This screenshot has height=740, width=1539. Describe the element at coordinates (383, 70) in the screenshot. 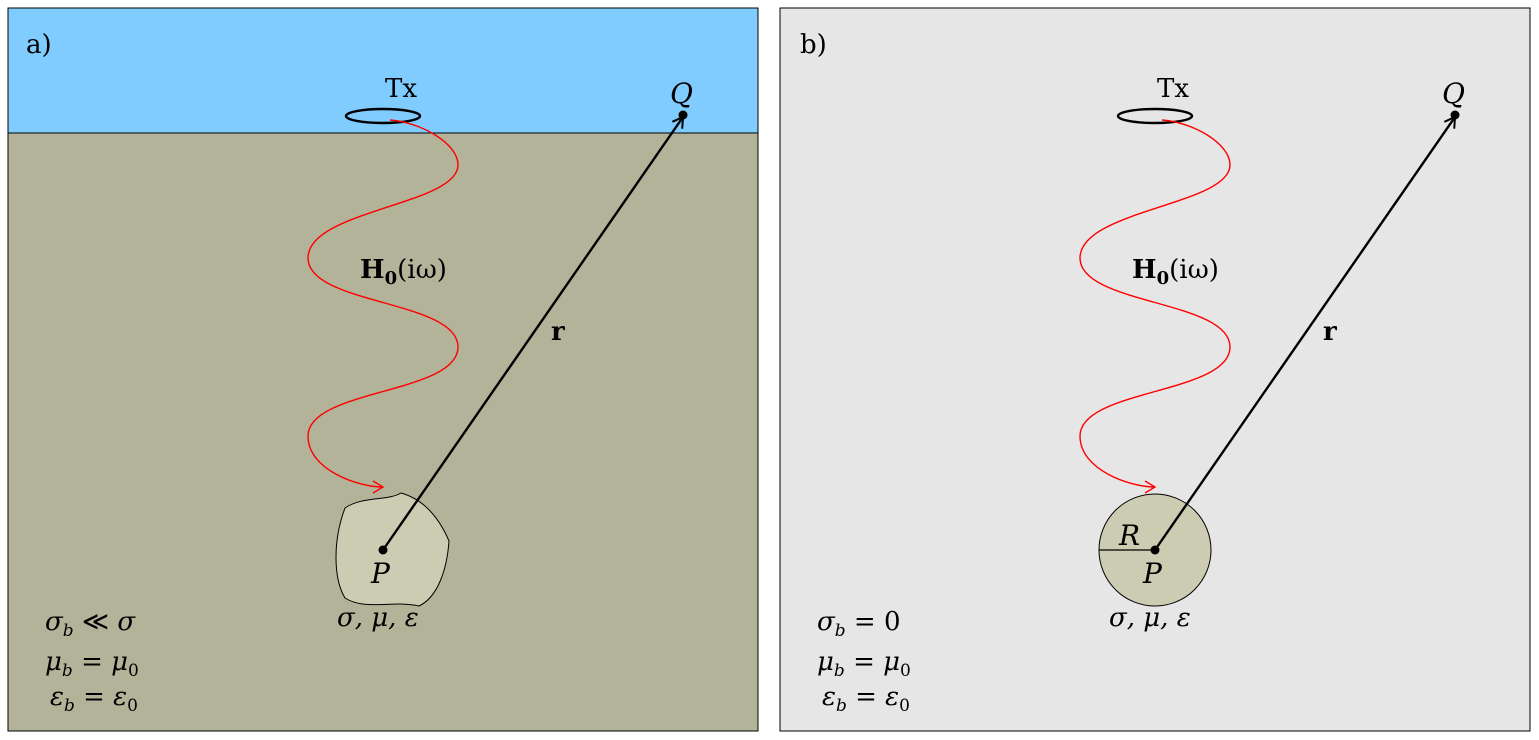

I see `air-layer` at that location.